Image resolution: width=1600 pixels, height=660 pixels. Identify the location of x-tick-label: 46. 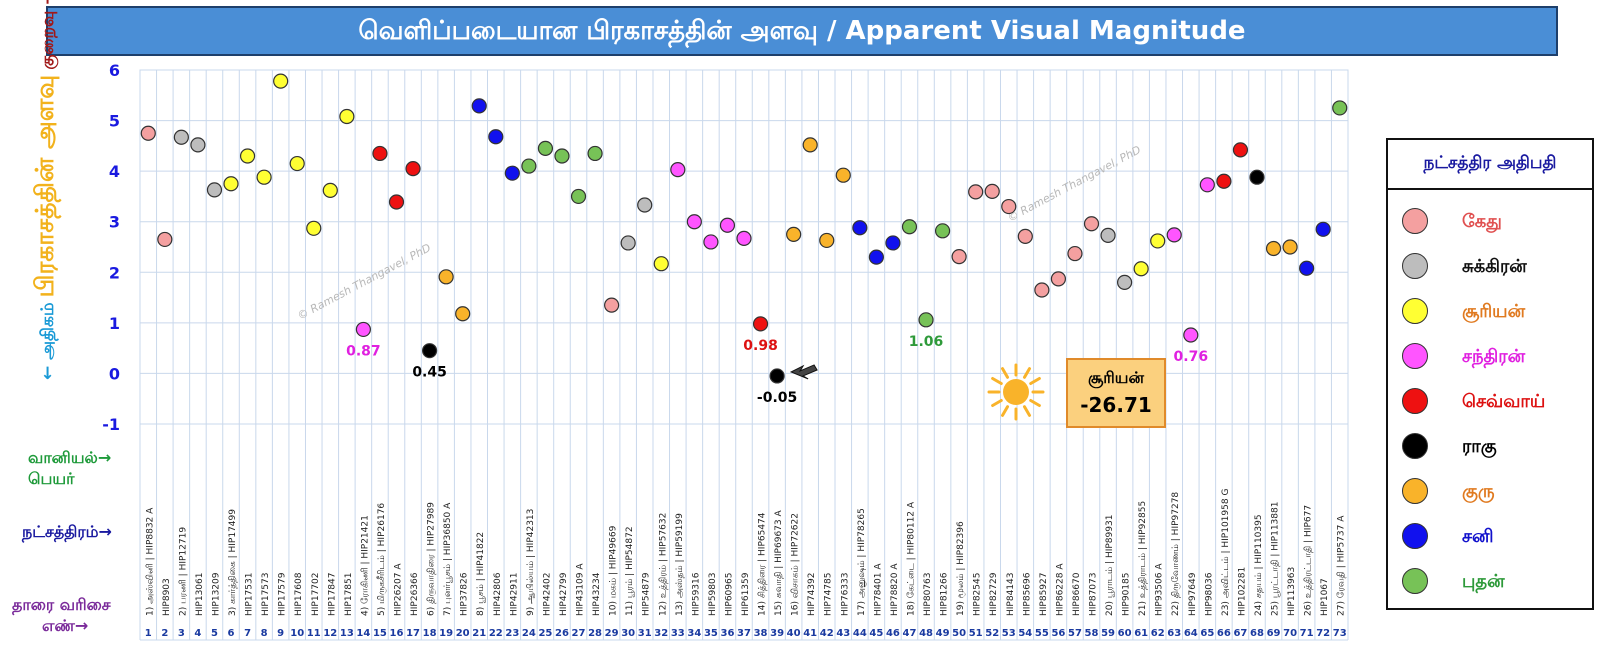
(893, 633).